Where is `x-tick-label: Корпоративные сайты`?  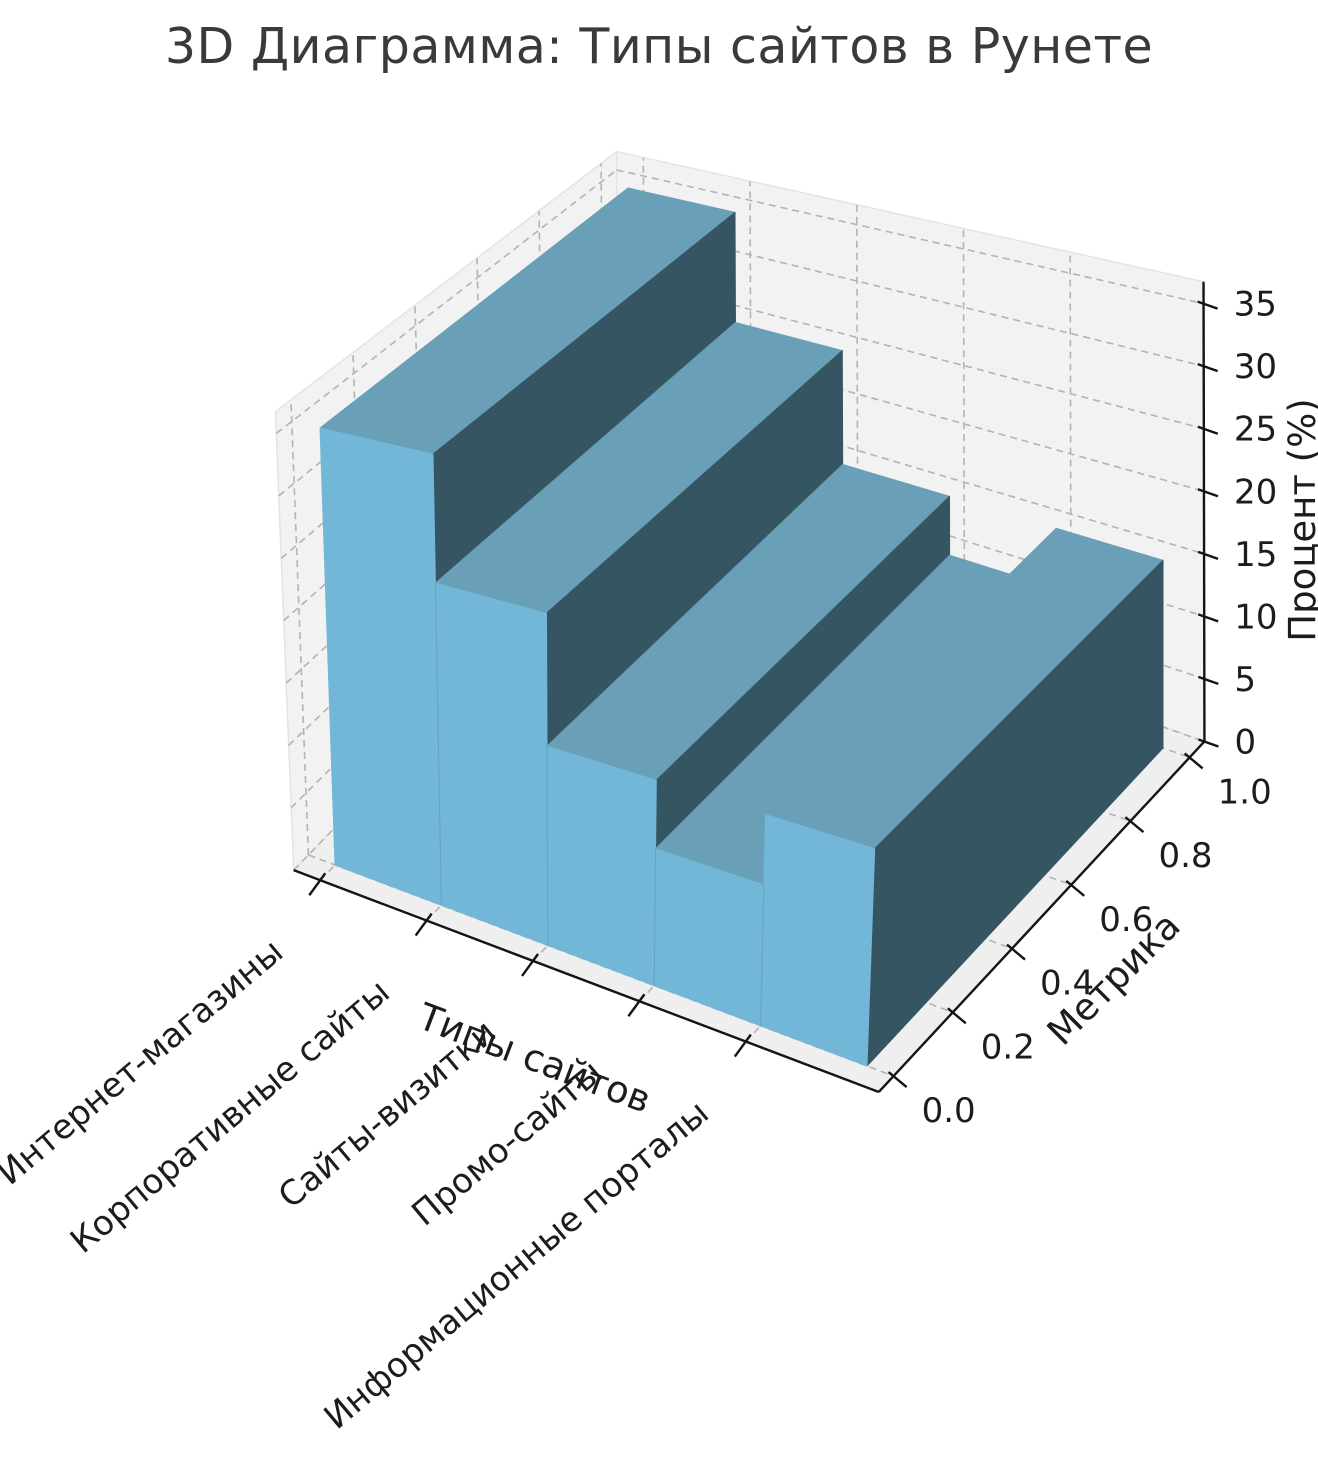 x-tick-label: Корпоративные сайты is located at coordinates (230, 1117).